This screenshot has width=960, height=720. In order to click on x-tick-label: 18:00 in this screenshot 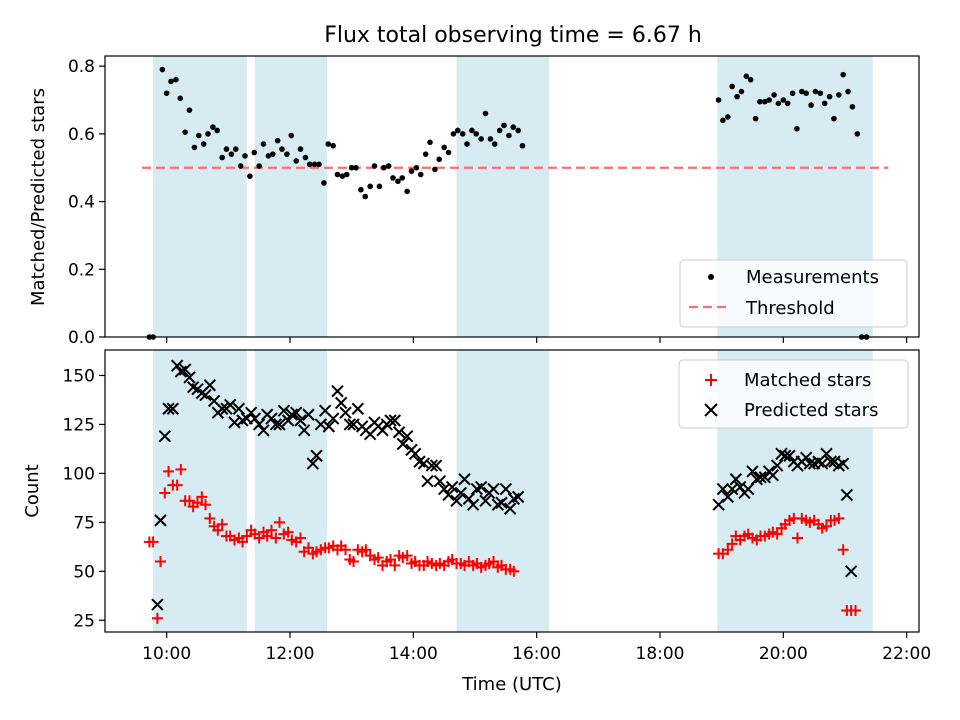, I will do `click(660, 654)`.